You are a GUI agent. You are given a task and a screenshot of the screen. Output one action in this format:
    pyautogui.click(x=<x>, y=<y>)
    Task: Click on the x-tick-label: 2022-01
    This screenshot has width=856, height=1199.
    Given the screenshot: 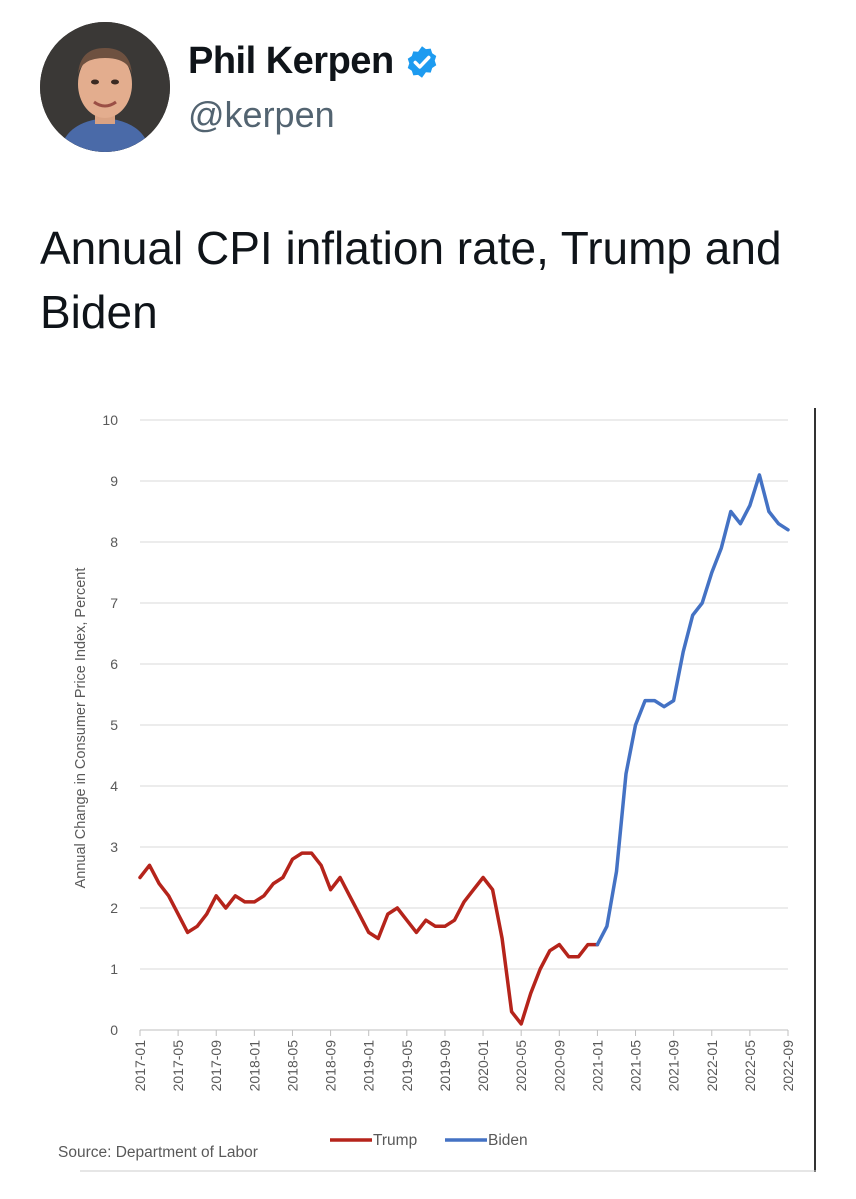 What is the action you would take?
    pyautogui.click(x=712, y=1066)
    